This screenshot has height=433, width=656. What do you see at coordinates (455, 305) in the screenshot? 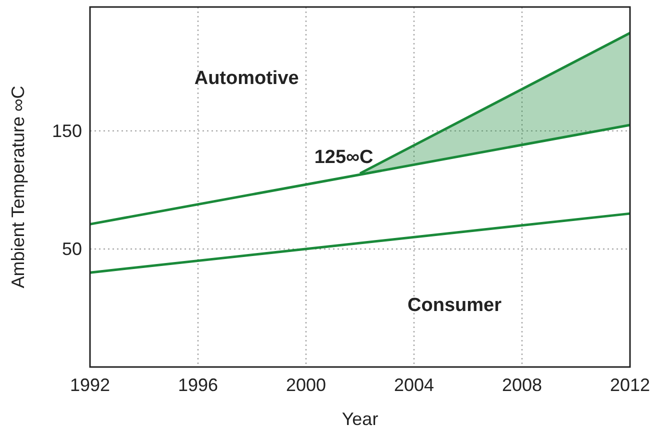
I see `annotation: Consumer` at bounding box center [455, 305].